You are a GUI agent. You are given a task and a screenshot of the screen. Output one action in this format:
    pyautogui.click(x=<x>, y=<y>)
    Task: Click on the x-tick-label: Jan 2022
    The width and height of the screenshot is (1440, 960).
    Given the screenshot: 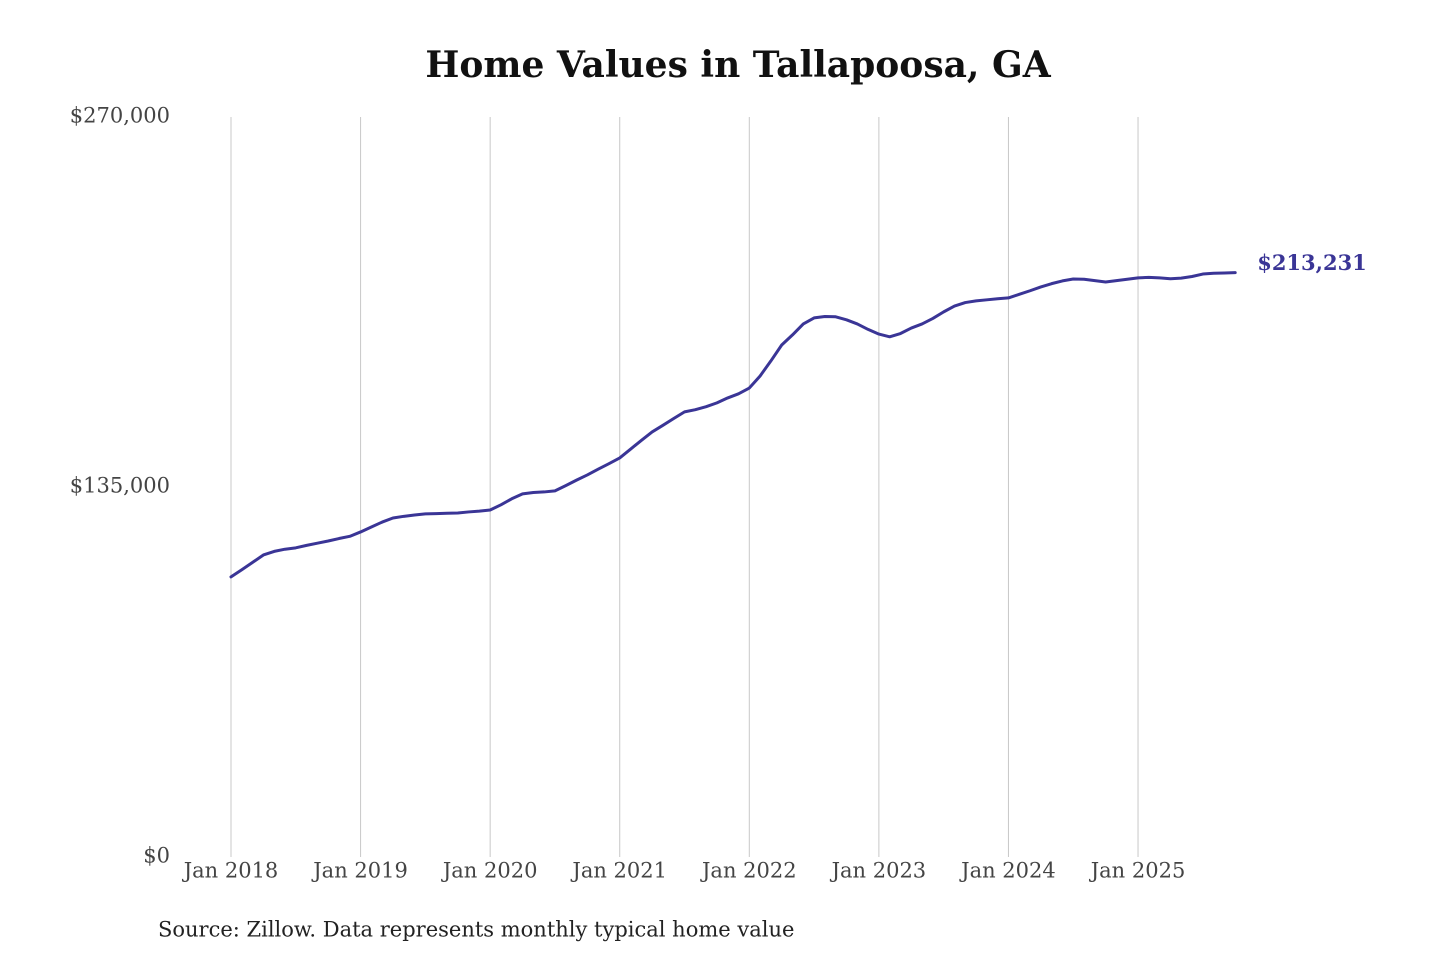 What is the action you would take?
    pyautogui.click(x=748, y=871)
    